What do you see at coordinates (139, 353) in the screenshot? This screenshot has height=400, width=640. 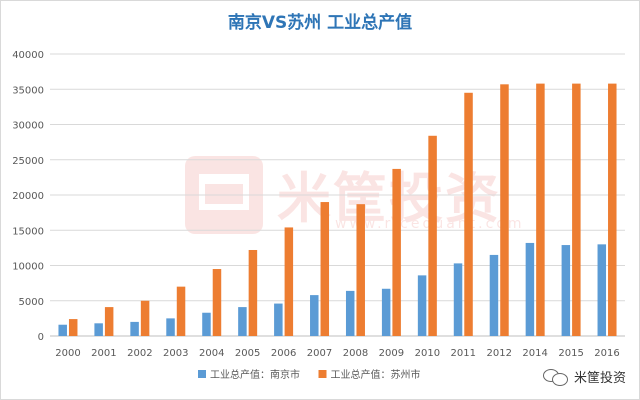 I see `x-tick-label: 2002` at bounding box center [139, 353].